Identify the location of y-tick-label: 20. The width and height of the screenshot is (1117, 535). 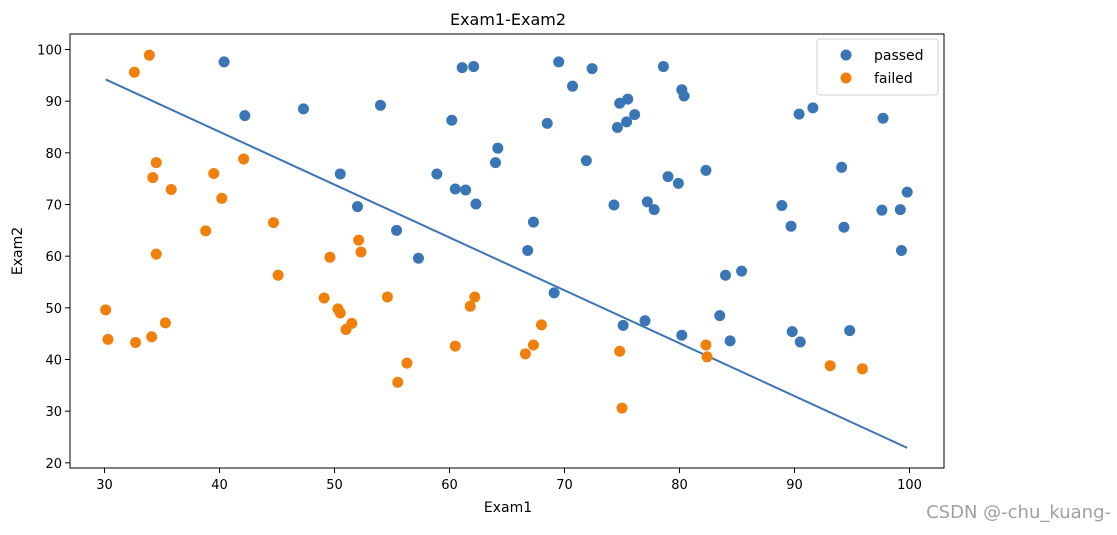
(53, 464).